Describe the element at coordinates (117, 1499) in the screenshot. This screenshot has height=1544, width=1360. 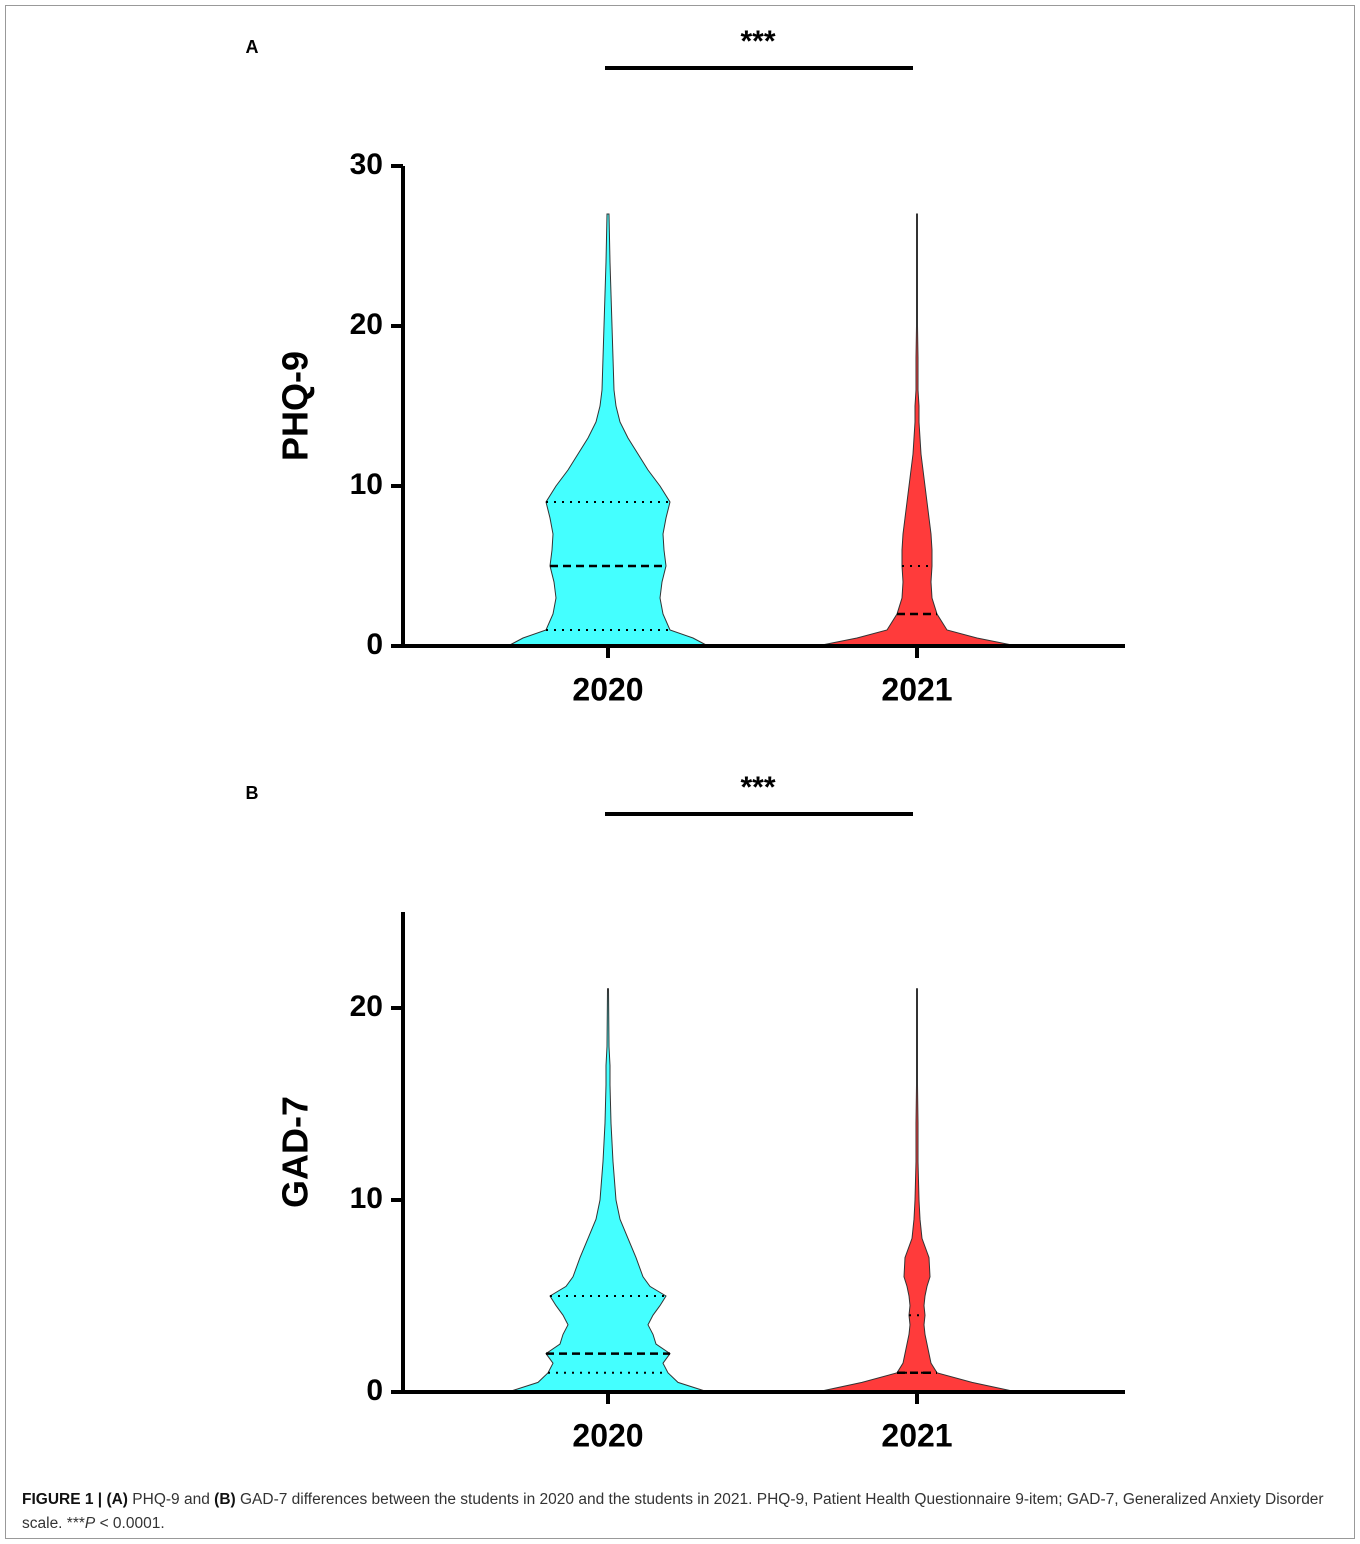
I see `caption-a: (A)` at that location.